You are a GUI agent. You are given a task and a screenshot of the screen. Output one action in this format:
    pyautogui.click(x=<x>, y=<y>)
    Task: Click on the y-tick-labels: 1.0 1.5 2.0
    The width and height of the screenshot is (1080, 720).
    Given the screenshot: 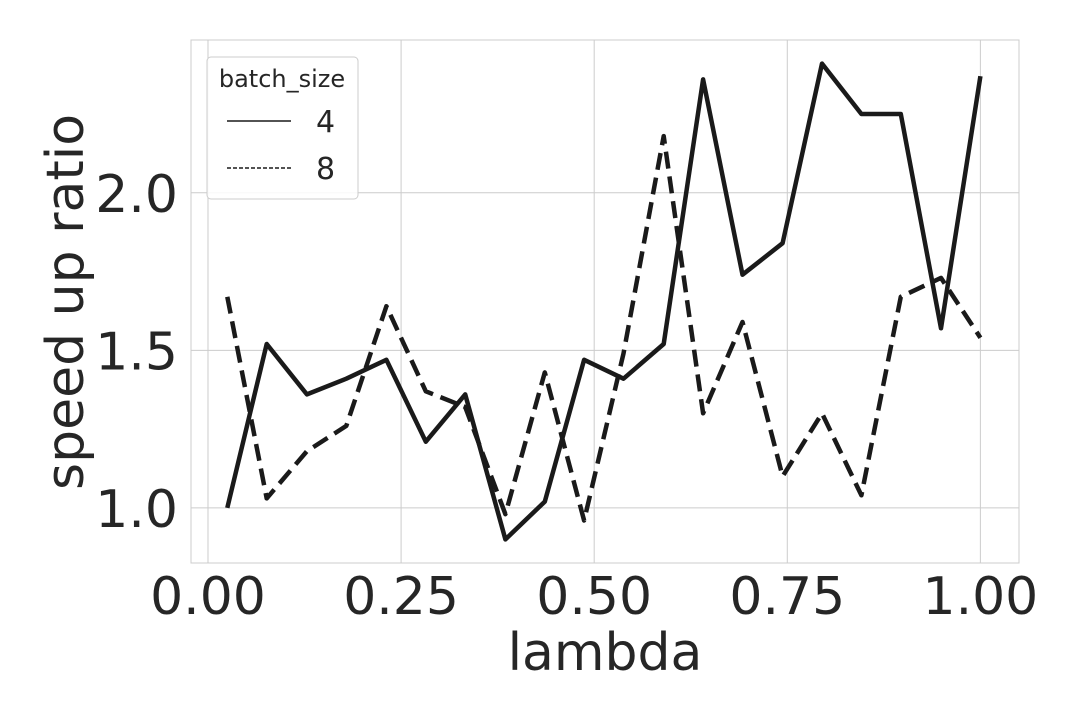 What is the action you would take?
    pyautogui.click(x=136, y=352)
    